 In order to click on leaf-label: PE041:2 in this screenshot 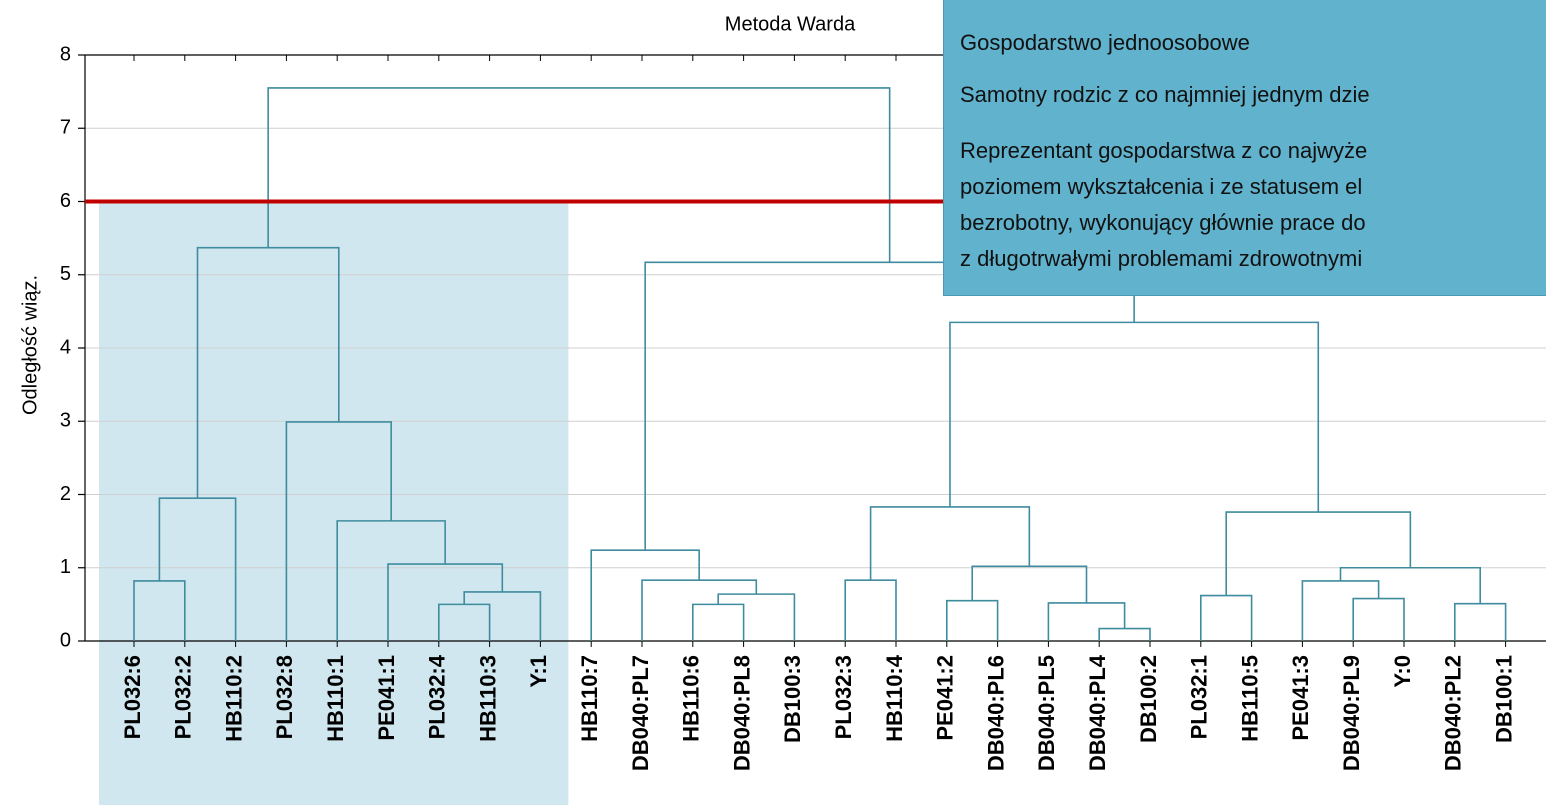, I will do `click(945, 698)`.